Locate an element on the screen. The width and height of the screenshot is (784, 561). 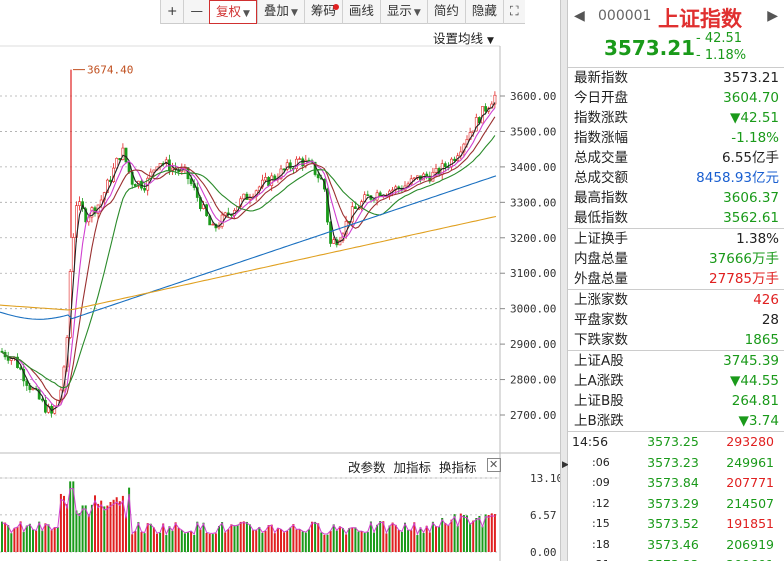
chevron-right-icon: ▶ is located at coordinates (565, 465).